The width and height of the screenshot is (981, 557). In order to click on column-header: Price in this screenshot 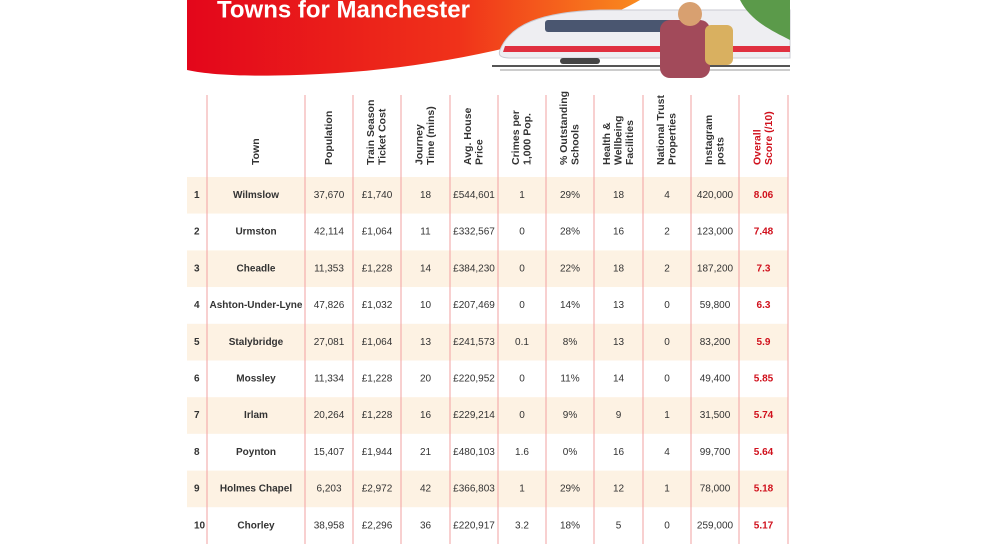, I will do `click(480, 152)`.